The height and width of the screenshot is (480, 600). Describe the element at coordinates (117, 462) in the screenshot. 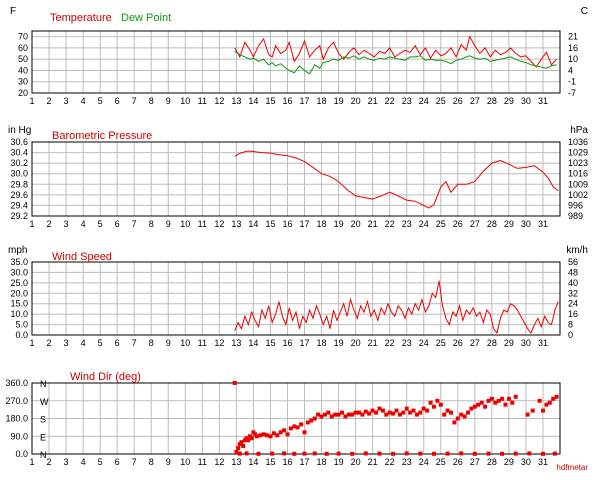

I see `x-tick-label: 6` at that location.